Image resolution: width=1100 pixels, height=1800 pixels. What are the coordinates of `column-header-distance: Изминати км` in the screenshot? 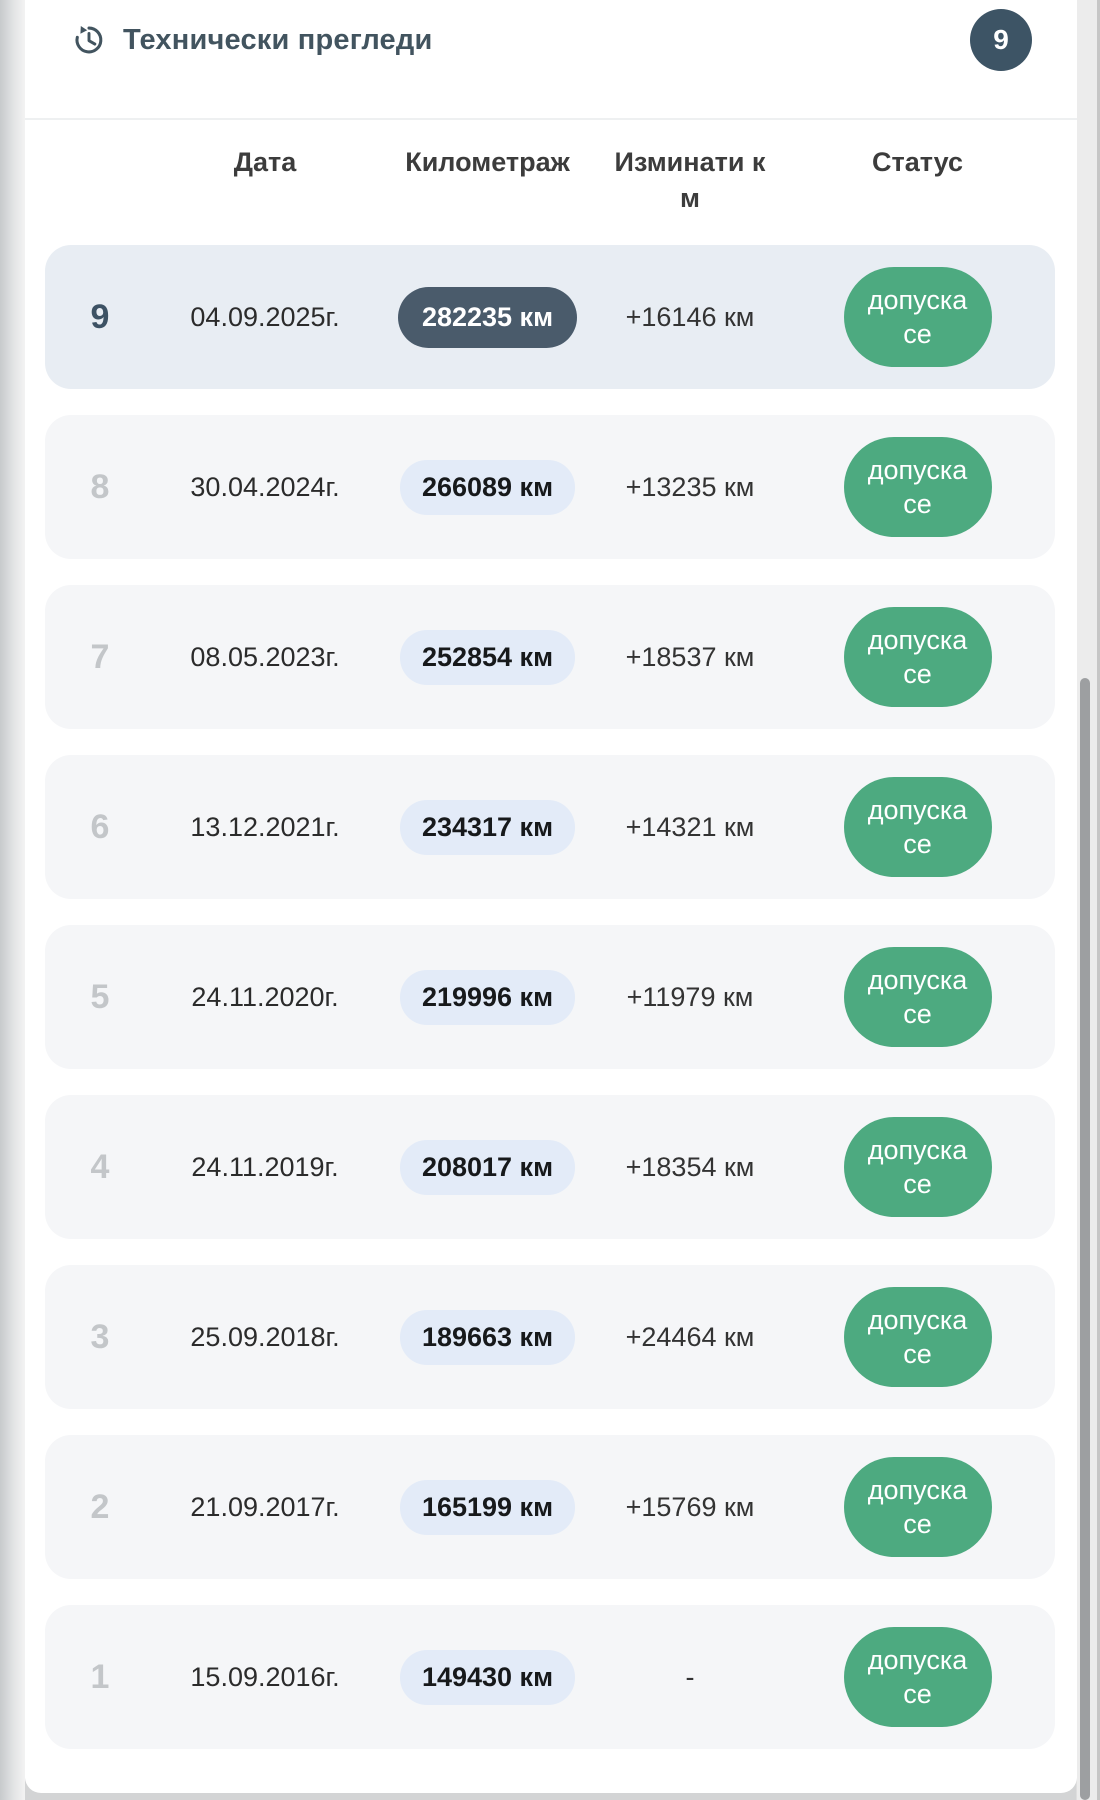 It's located at (690, 180).